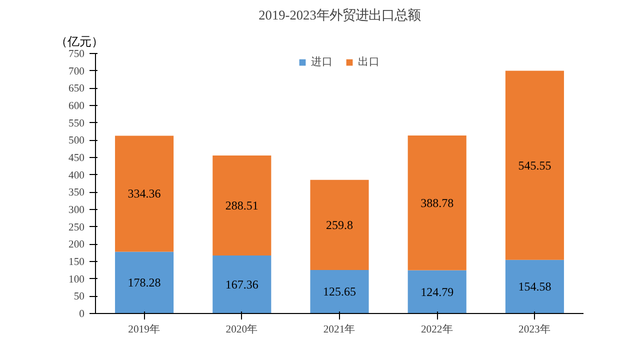  Describe the element at coordinates (80, 41) in the screenshot. I see `y-axis-title: （亿元）` at that location.